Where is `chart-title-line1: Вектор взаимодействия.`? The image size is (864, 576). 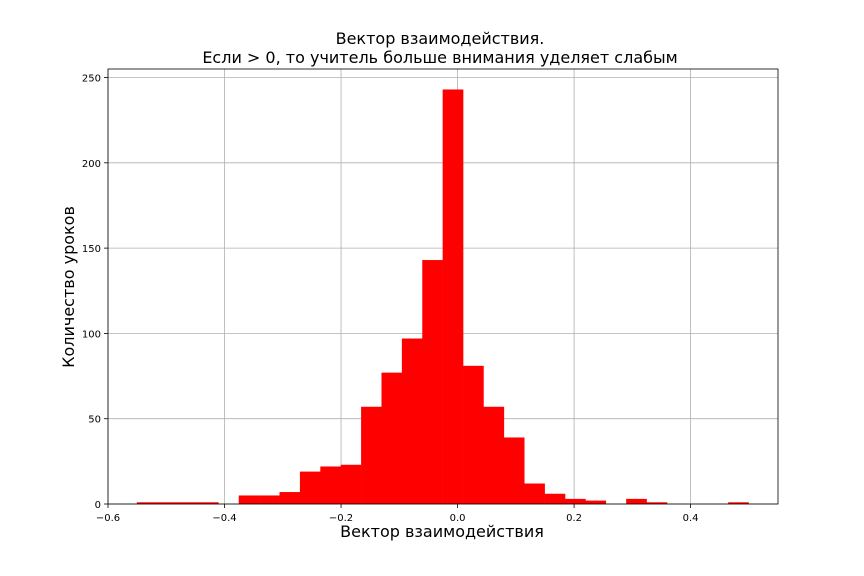 chart-title-line1: Вектор взаимодействия. is located at coordinates (440, 38).